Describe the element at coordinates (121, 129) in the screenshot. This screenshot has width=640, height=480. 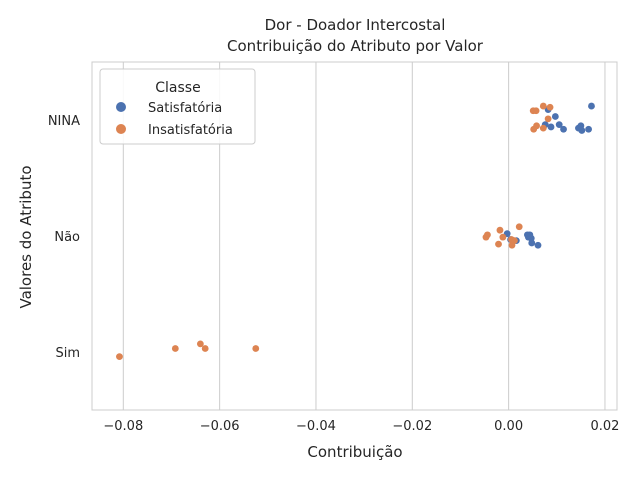
I see `legend-marker-insatisfatoria` at that location.